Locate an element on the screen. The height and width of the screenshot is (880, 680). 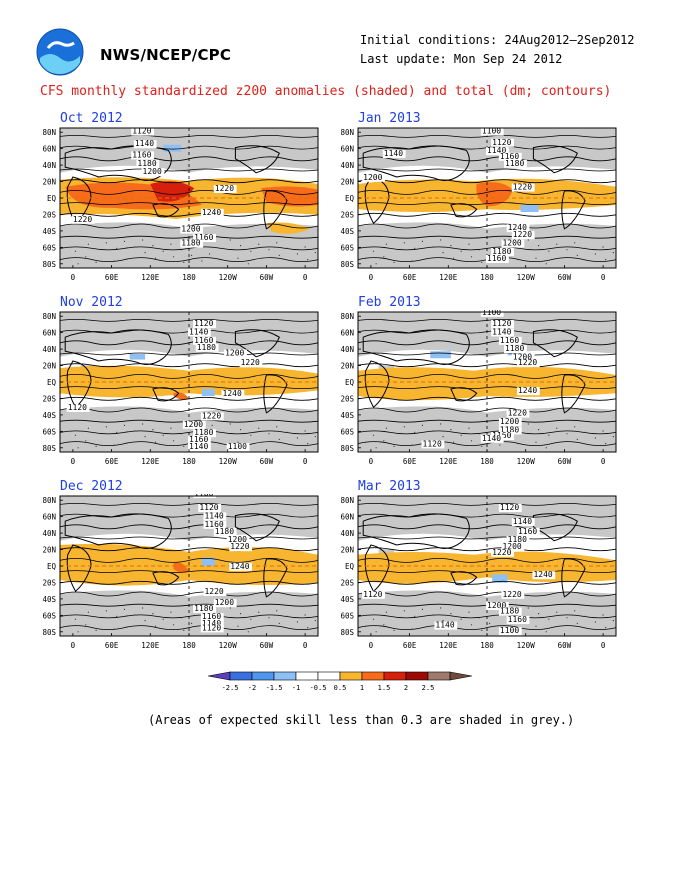
low-skill-south is located at coordinates (487, 613).